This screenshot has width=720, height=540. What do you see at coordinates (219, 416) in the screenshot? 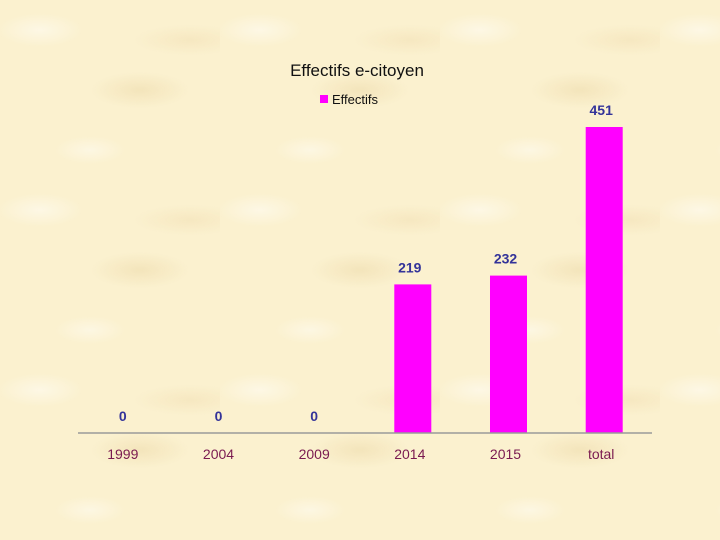
I see `data-label-2004: 0` at bounding box center [219, 416].